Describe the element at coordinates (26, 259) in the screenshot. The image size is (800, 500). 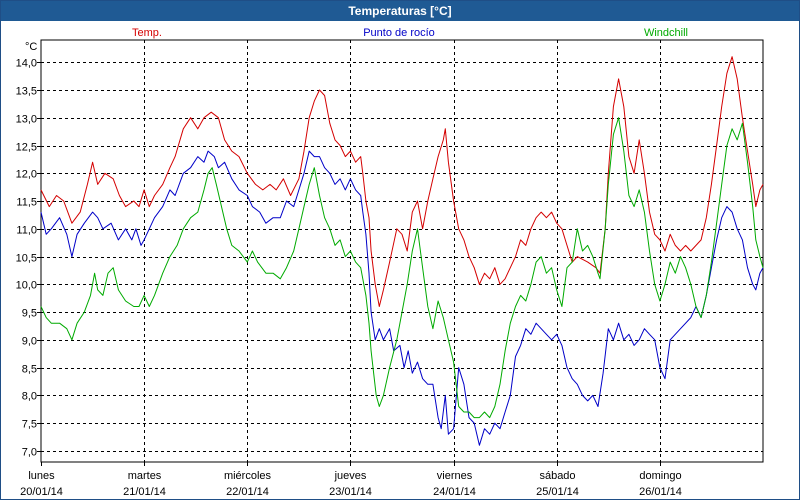
I see `y-tick-label: 10,5` at that location.